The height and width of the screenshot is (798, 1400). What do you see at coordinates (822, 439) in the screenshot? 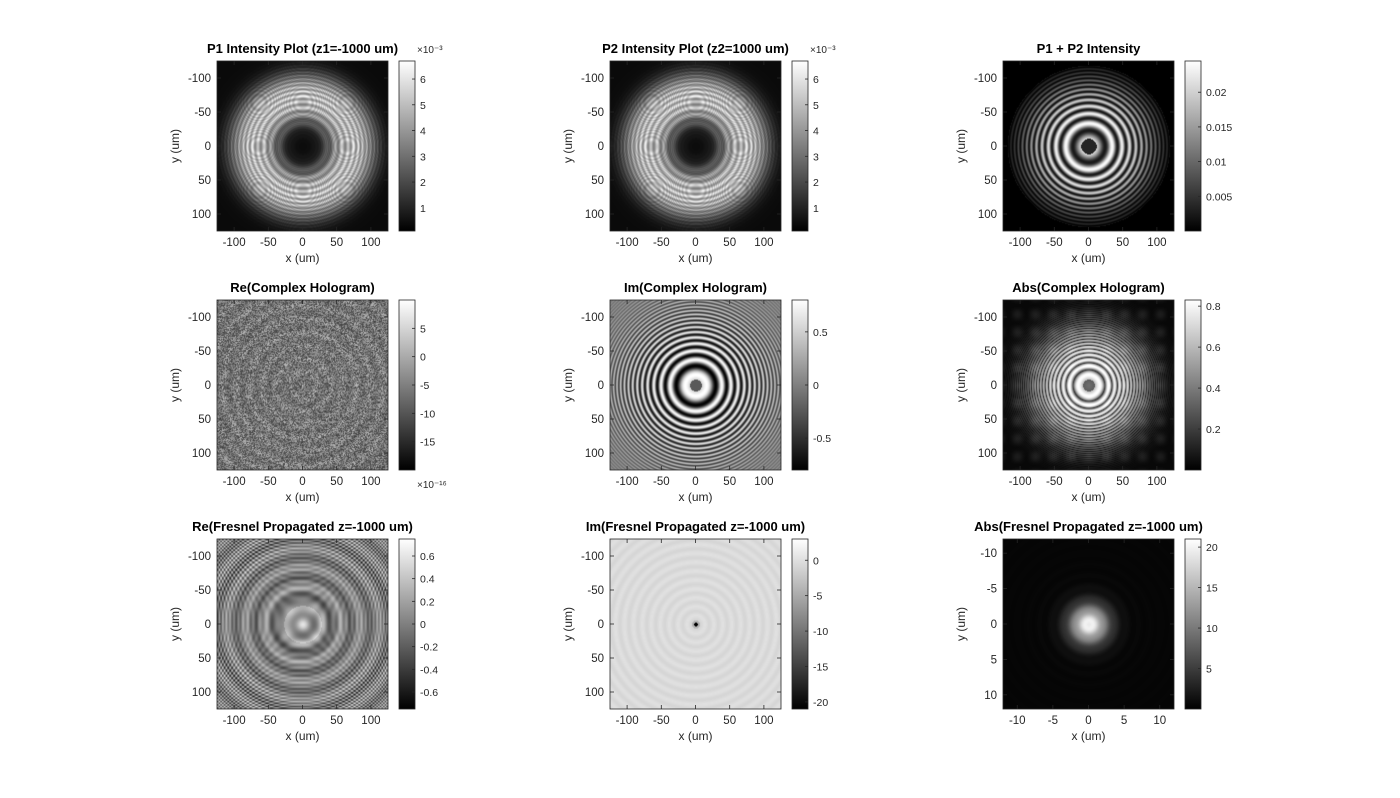
I see `colorbar-tick-label: -0.5` at bounding box center [822, 439].